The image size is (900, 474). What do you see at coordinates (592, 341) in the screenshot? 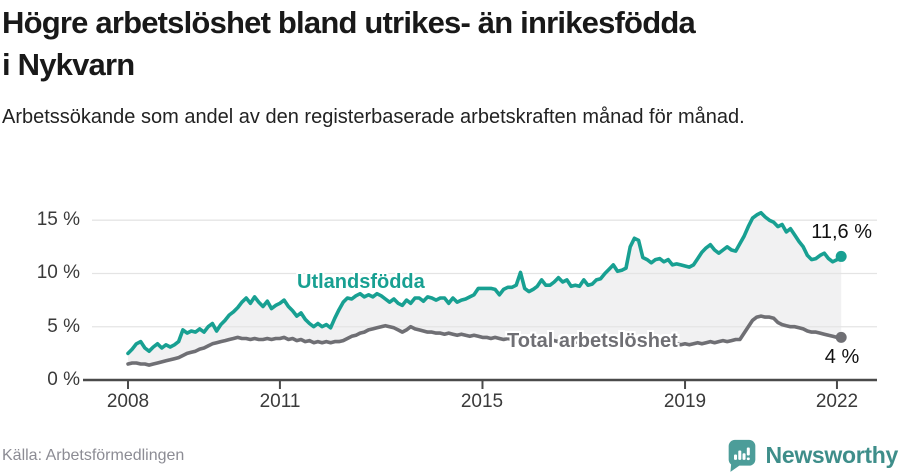
I see `series-label-total-arbetsloshet: Total arbetslöshet` at bounding box center [592, 341].